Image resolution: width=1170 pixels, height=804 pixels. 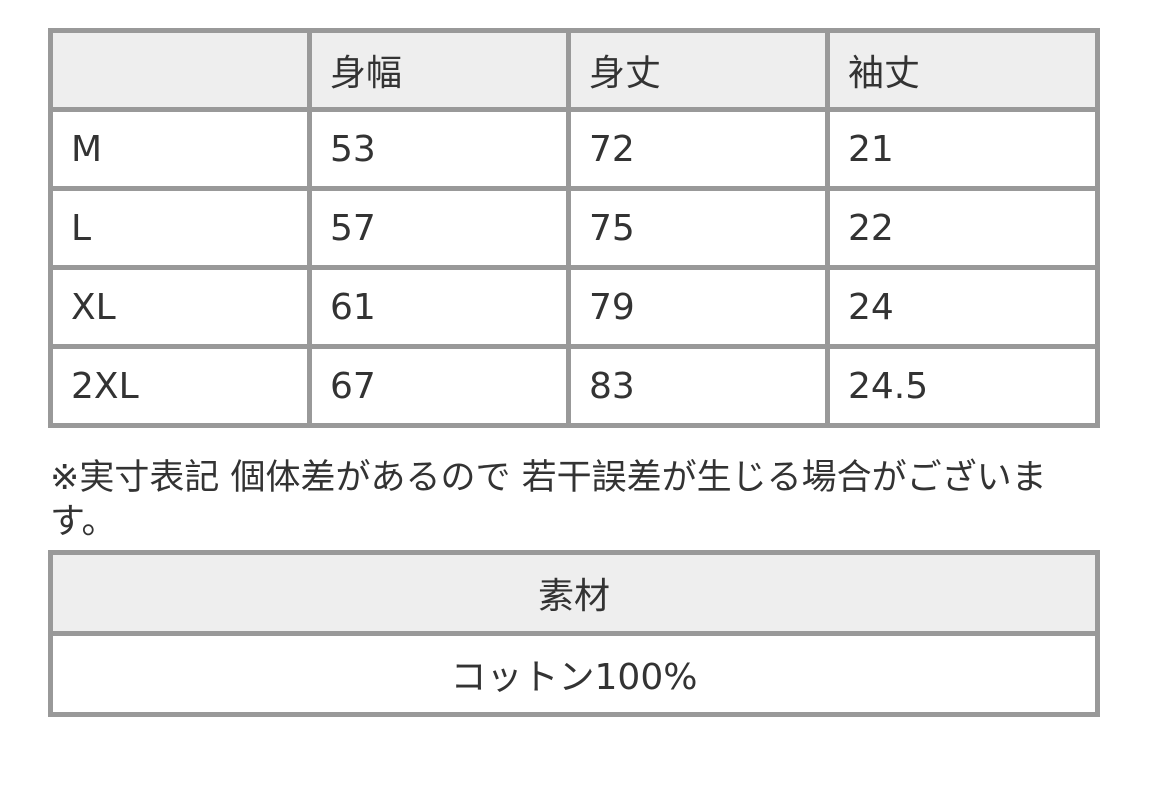 What do you see at coordinates (180, 70) in the screenshot?
I see `header-cell-empty` at bounding box center [180, 70].